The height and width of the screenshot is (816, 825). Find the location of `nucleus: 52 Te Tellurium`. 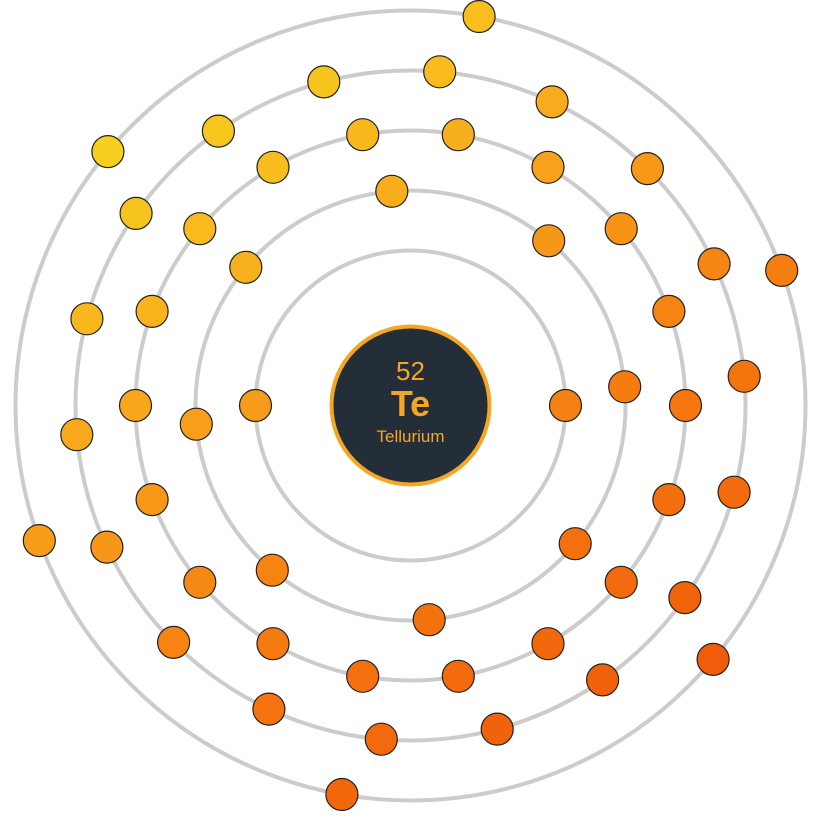

nucleus: 52 Te Tellurium is located at coordinates (410, 405).